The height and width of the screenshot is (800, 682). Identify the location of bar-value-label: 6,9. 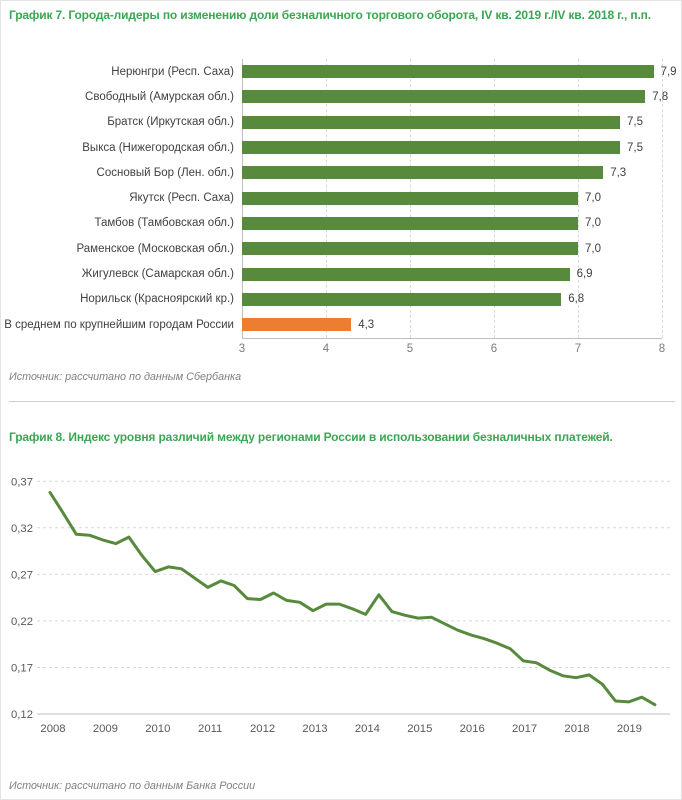
(584, 274).